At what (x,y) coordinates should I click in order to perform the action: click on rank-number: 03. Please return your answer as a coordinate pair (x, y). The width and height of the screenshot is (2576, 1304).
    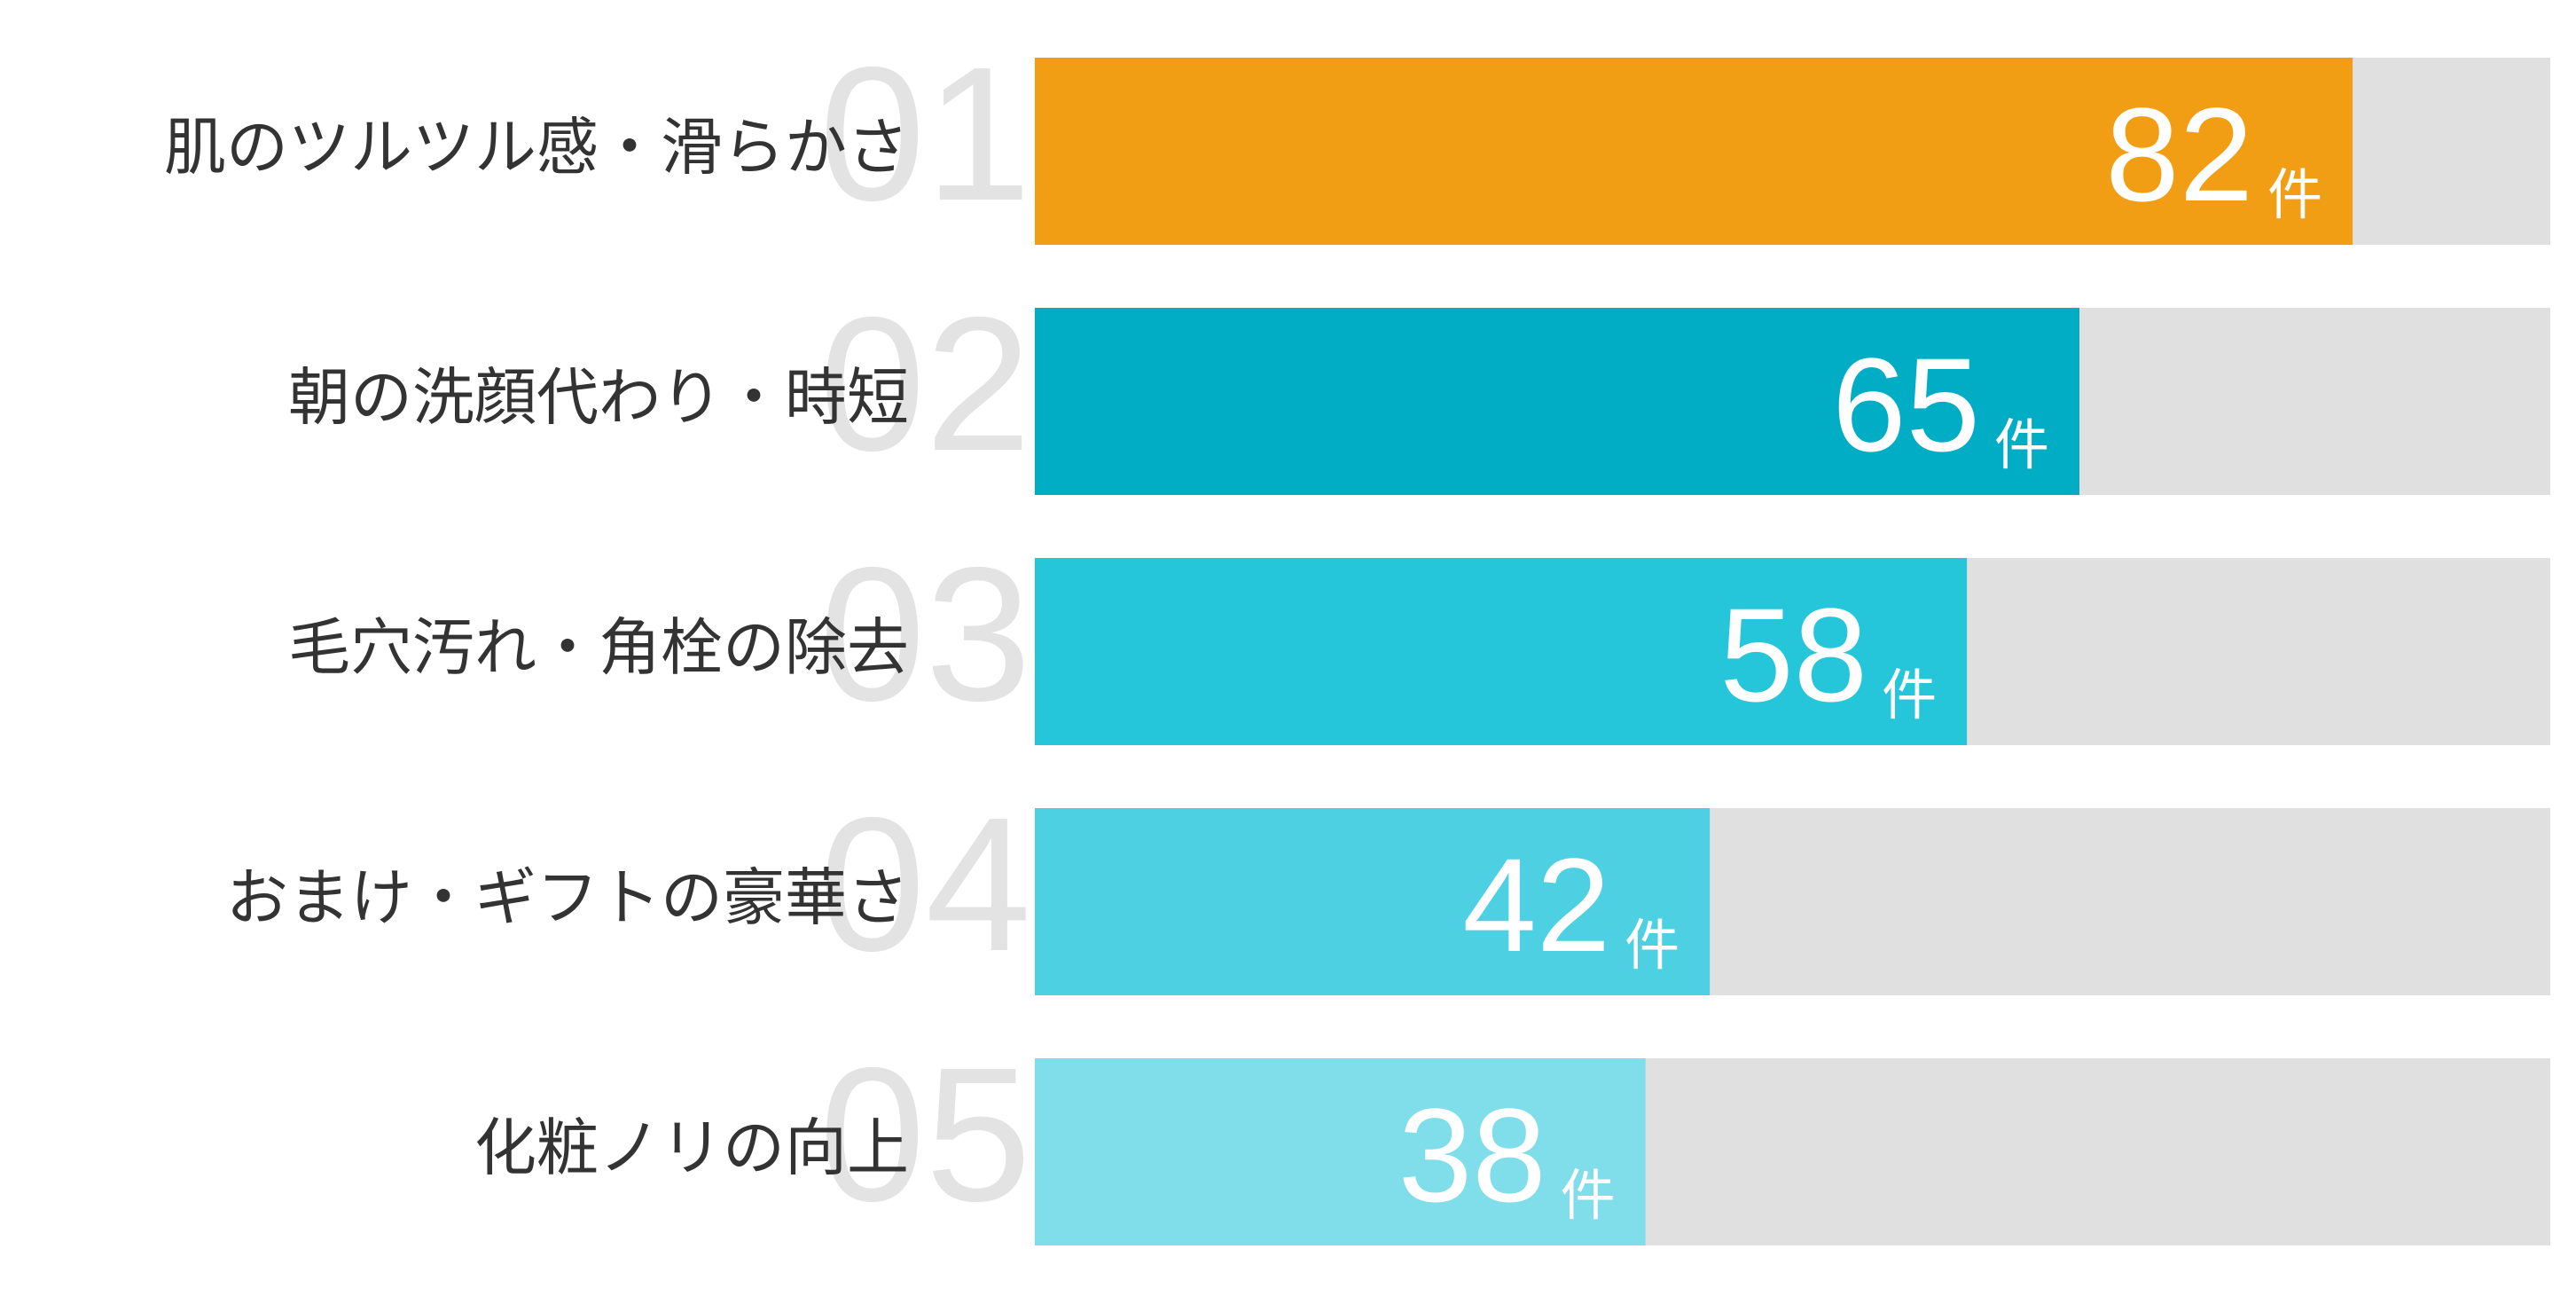
    Looking at the image, I should click on (925, 634).